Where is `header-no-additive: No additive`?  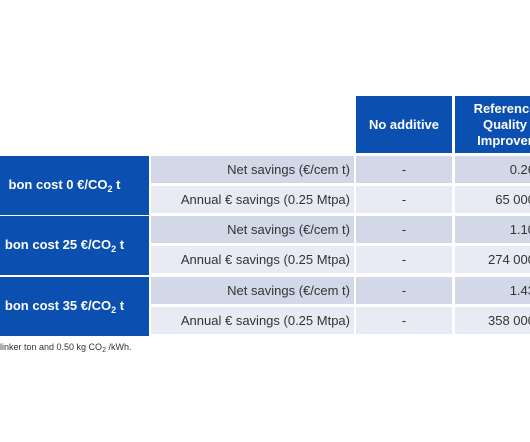
header-no-additive: No additive is located at coordinates (404, 124).